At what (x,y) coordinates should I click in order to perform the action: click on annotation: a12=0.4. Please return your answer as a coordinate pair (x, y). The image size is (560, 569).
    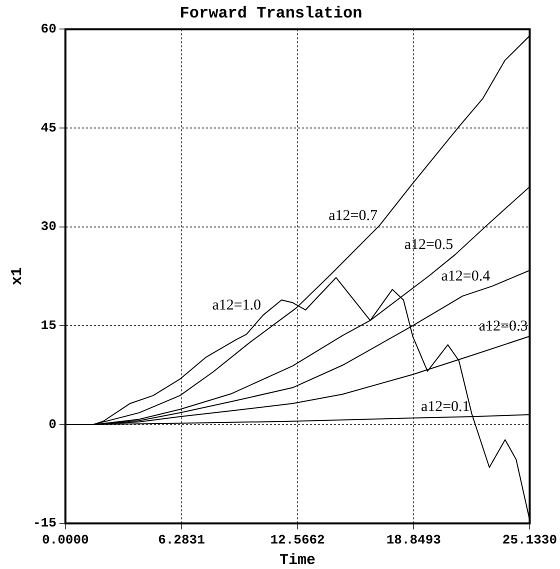
    Looking at the image, I should click on (466, 276).